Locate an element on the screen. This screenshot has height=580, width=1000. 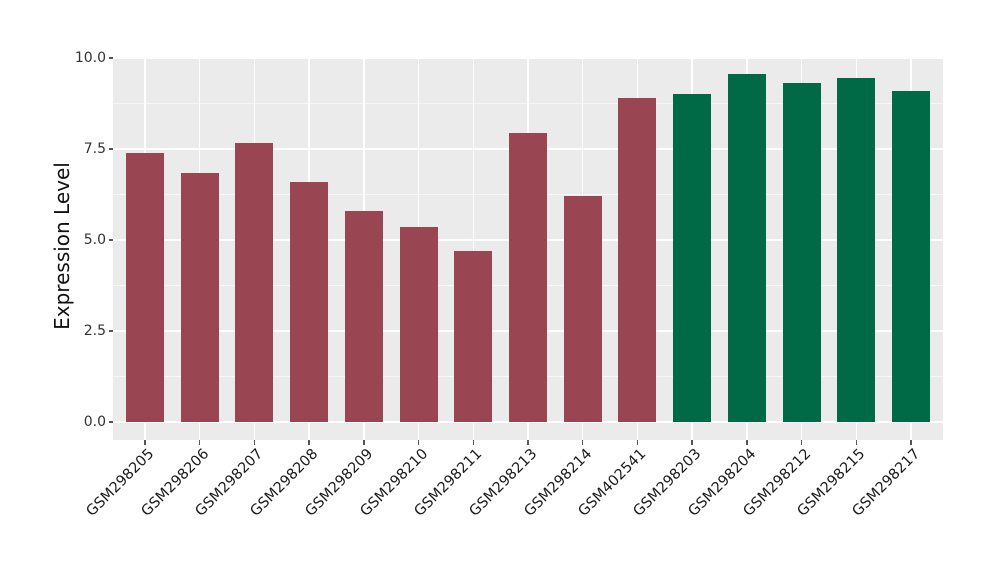
bar-GSM298207 is located at coordinates (254, 282).